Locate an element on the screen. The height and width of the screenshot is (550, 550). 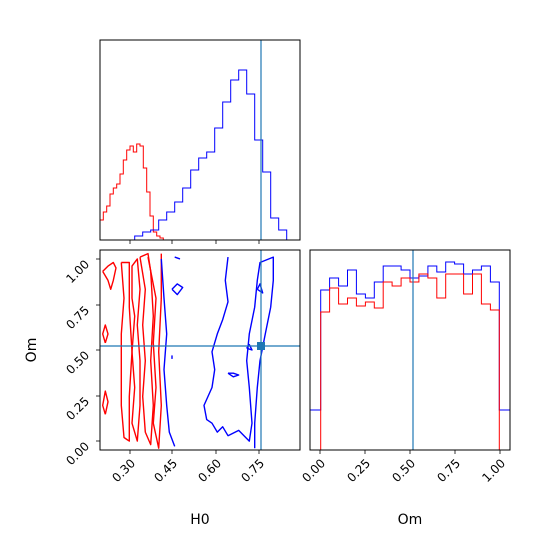
h0-marginal-ticks is located at coordinates (194, 242).